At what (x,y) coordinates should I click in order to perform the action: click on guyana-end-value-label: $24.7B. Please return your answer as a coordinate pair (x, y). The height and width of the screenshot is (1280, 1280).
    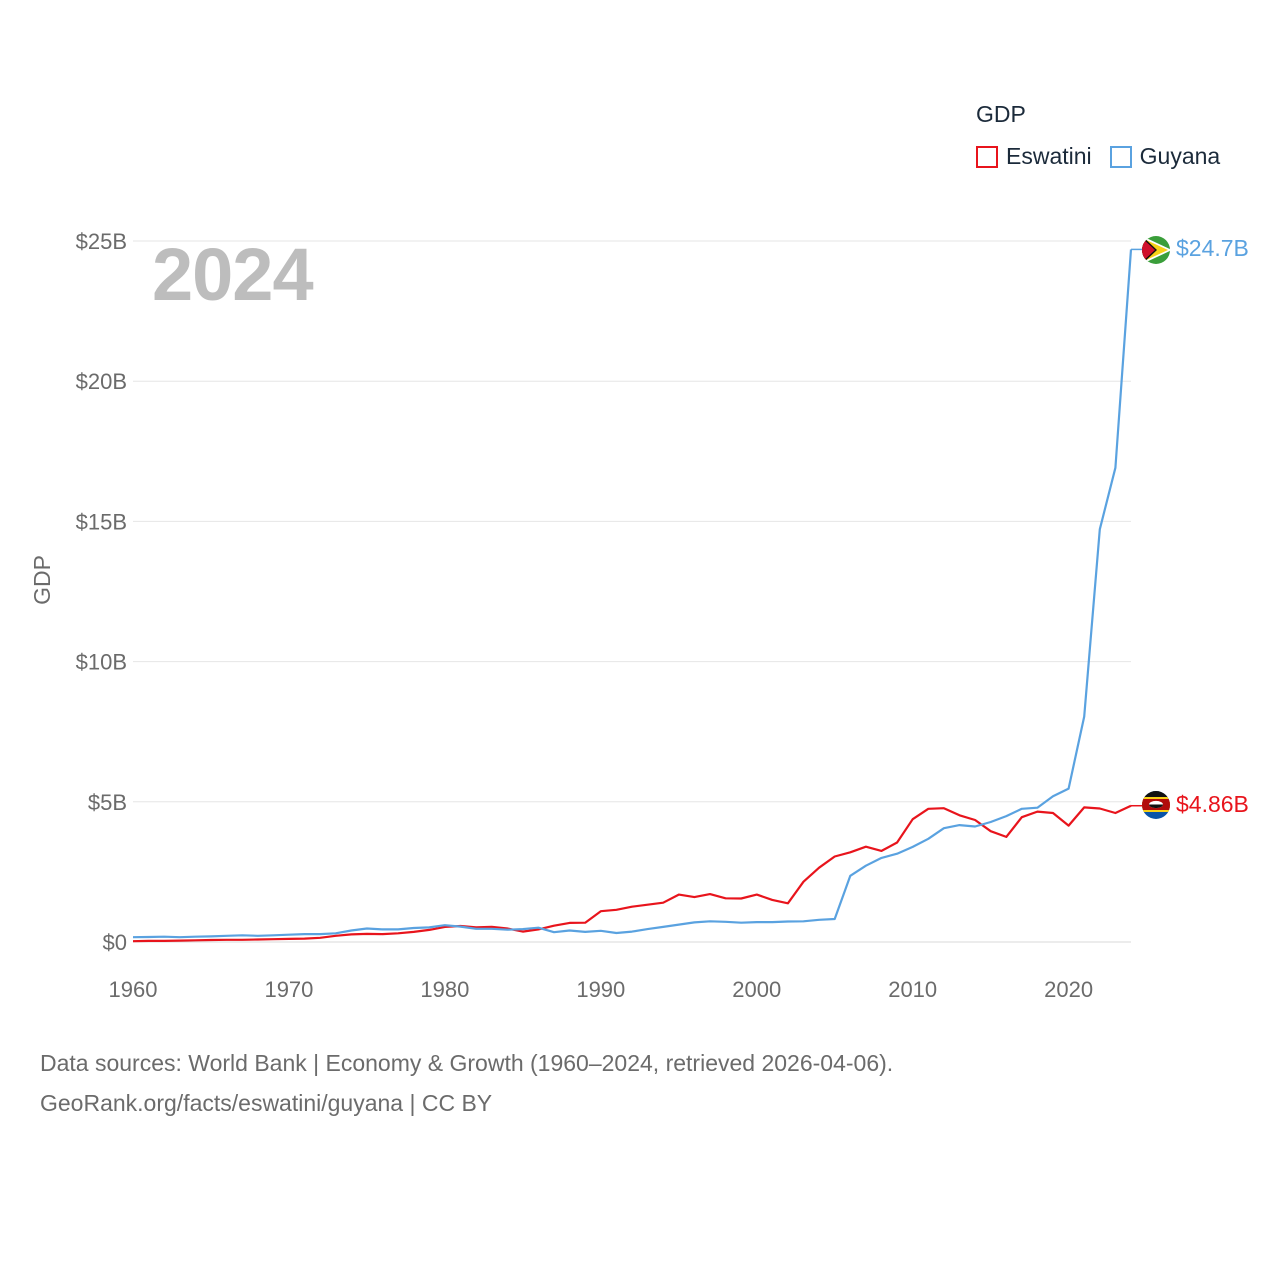
    Looking at the image, I should click on (1212, 248).